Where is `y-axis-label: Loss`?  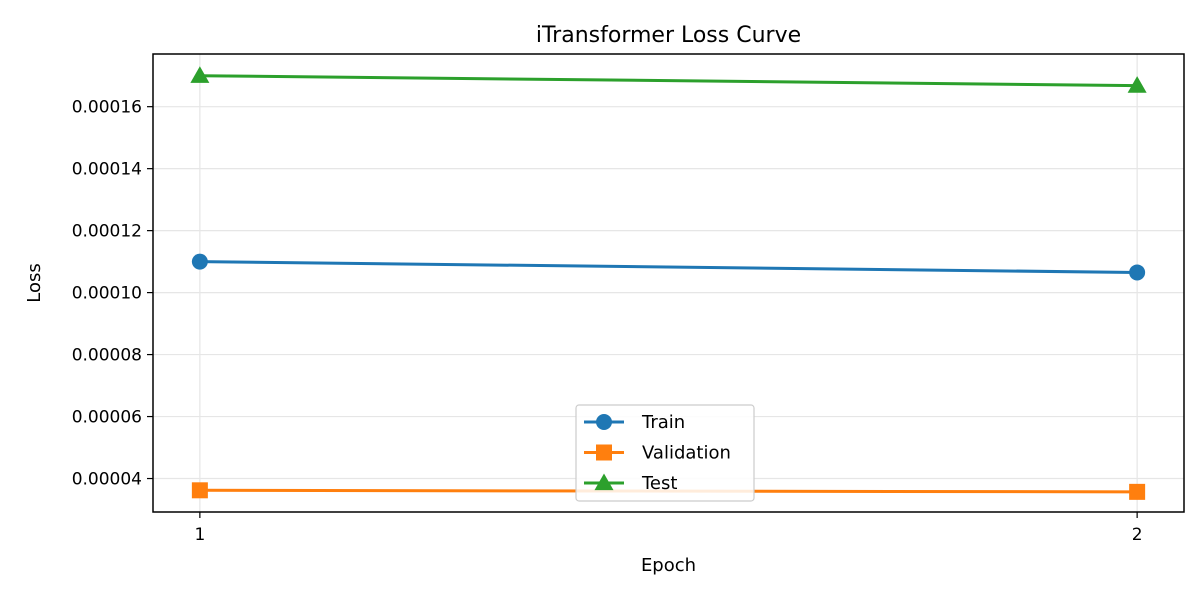
y-axis-label: Loss is located at coordinates (34, 282).